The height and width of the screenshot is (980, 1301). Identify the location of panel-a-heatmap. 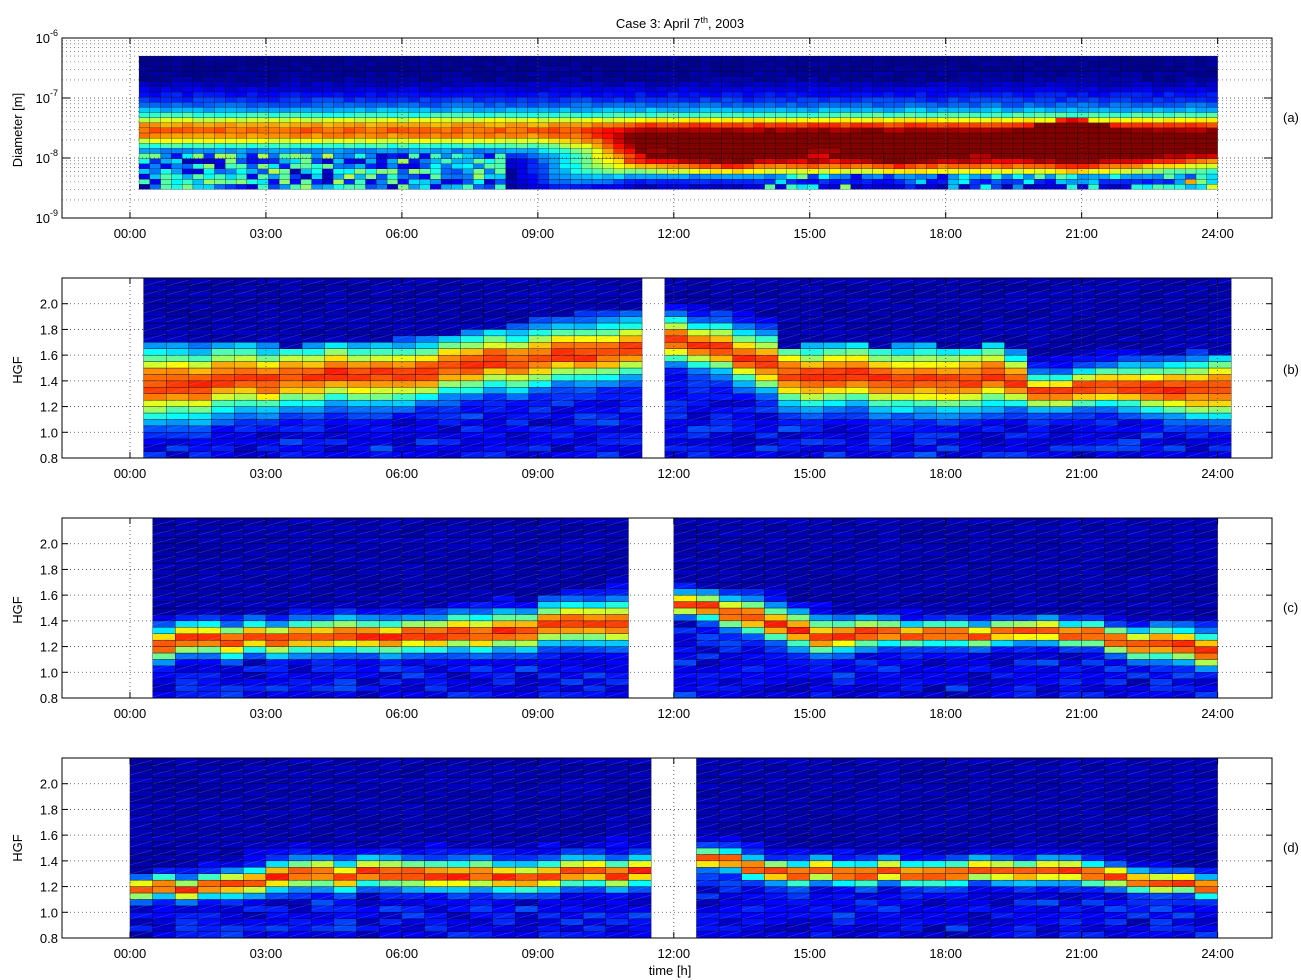
(678, 122).